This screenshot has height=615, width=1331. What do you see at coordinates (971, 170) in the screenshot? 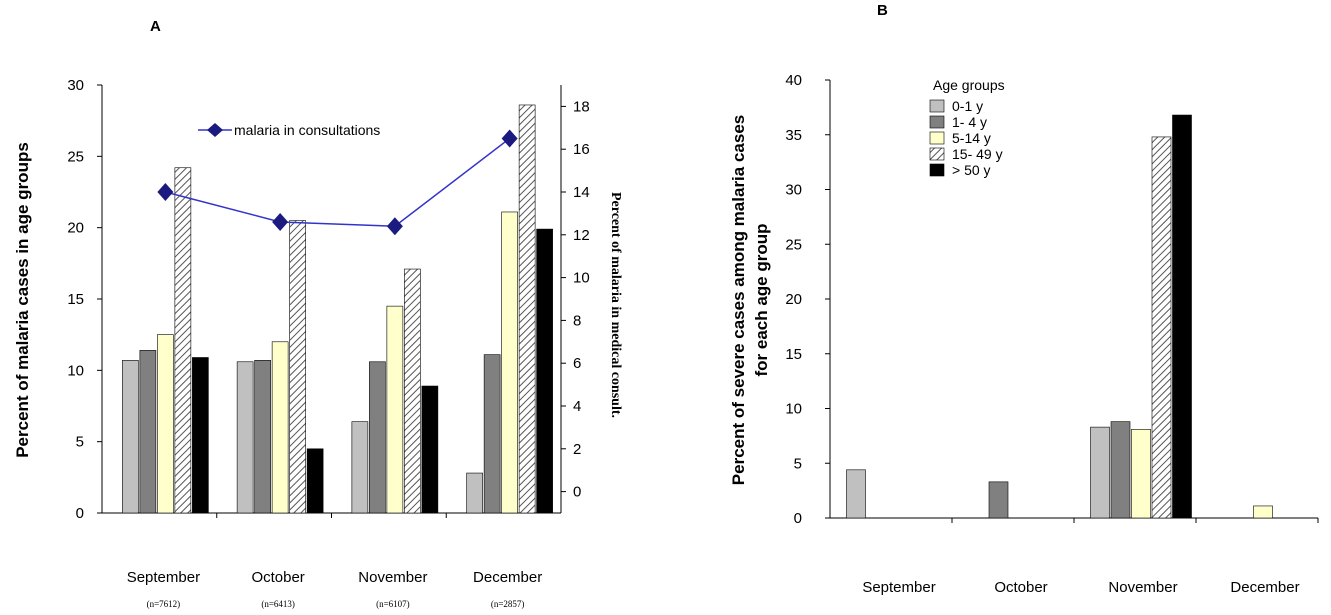
I see `legend-entry: > 50 y` at bounding box center [971, 170].